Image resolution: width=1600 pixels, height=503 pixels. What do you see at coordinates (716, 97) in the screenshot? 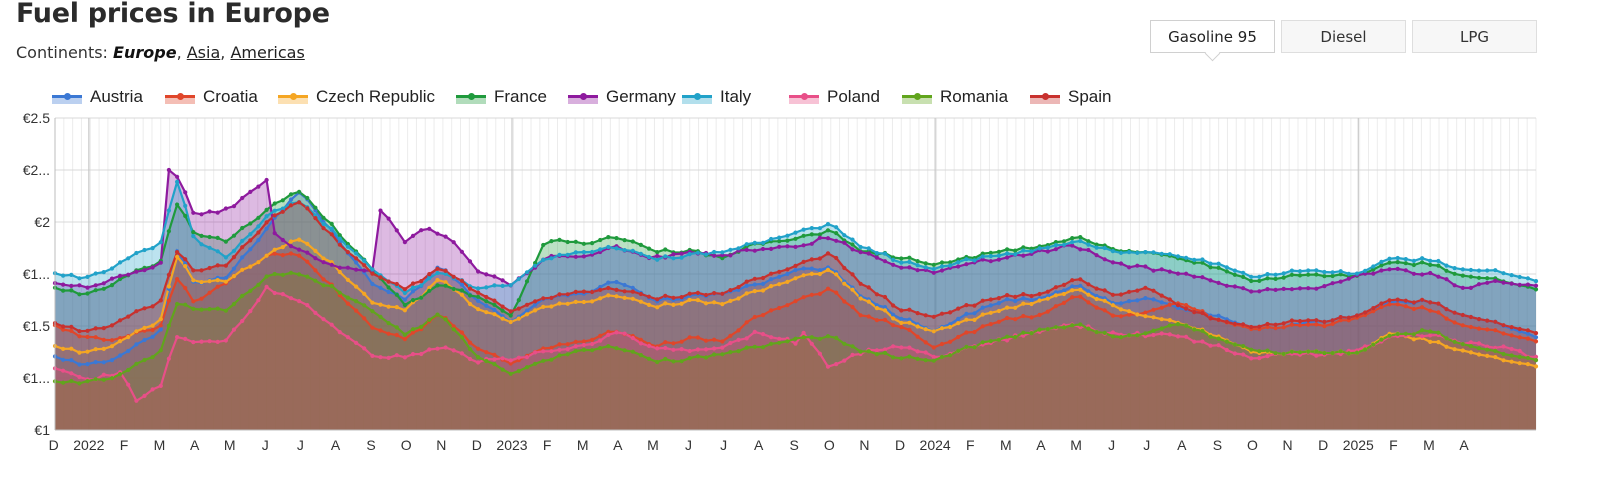
I see `legend-item-italy: Italy` at bounding box center [716, 97].